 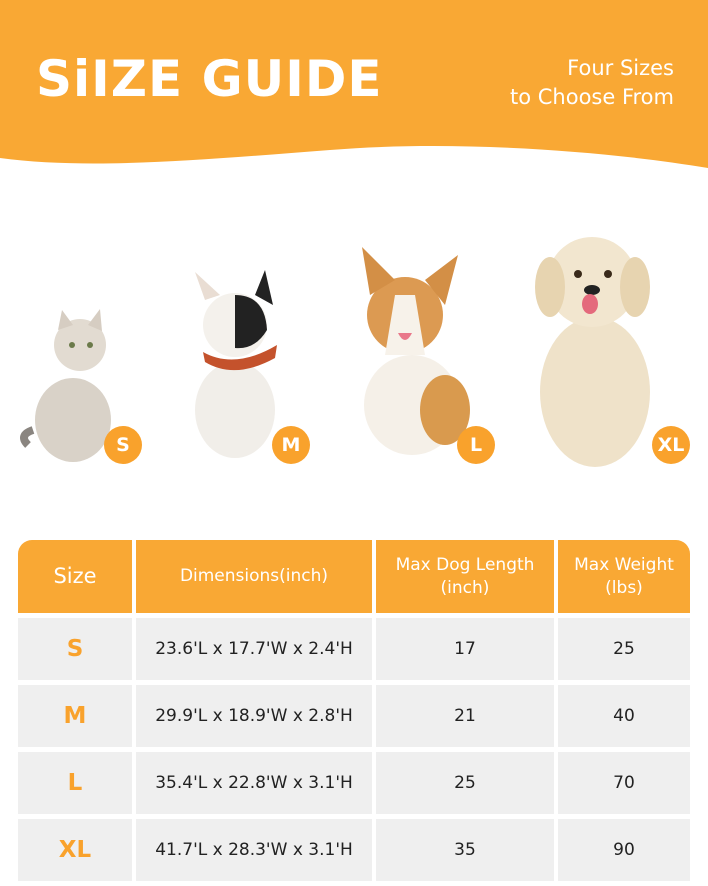 I want to click on table-row: M 29.9'L x 18.9'W x 2.8'H 21 40, so click(x=354, y=716).